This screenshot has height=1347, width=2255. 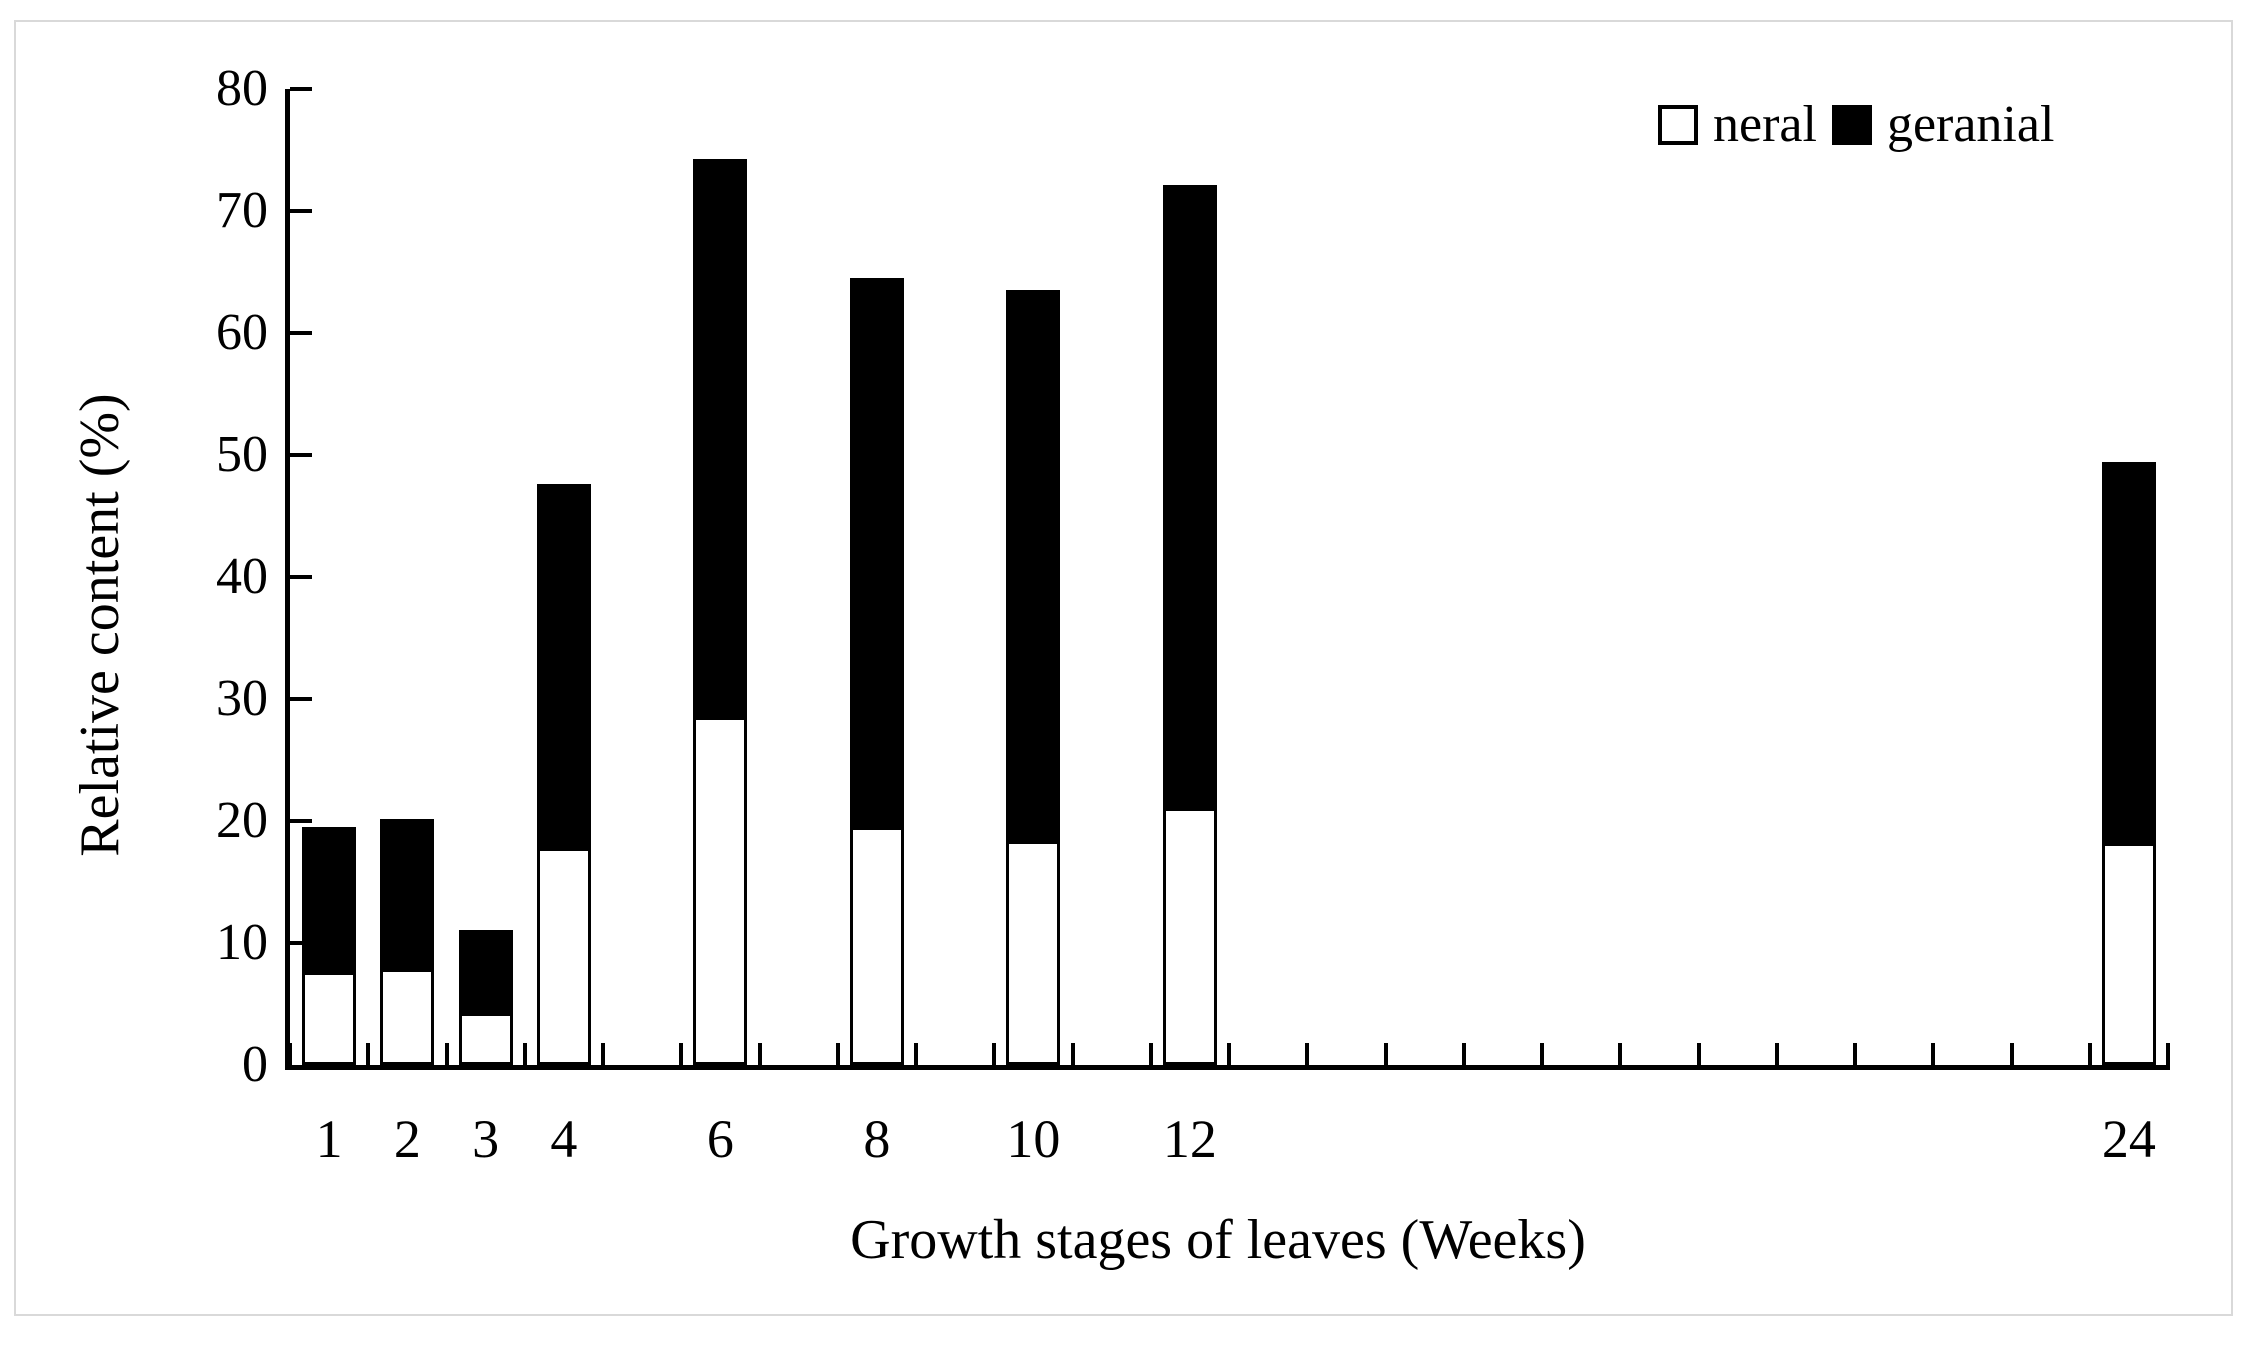 I want to click on x-tick-label-week-3: 3, so click(x=486, y=1139).